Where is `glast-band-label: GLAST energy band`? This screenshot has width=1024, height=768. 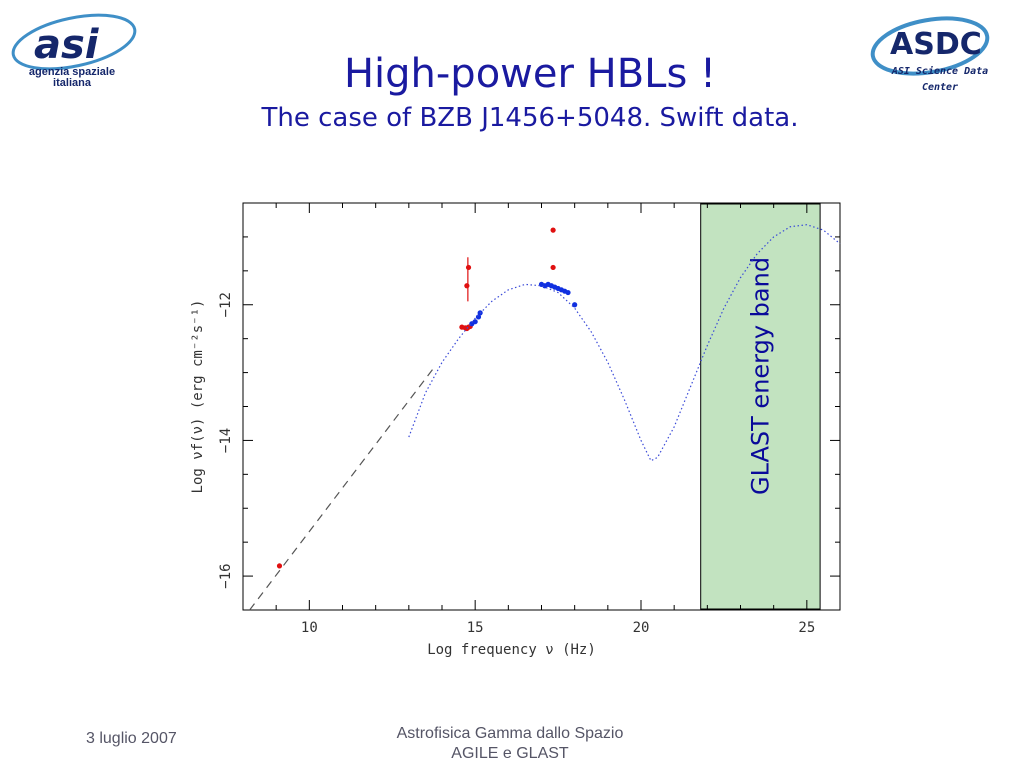 glast-band-label: GLAST energy band is located at coordinates (760, 376).